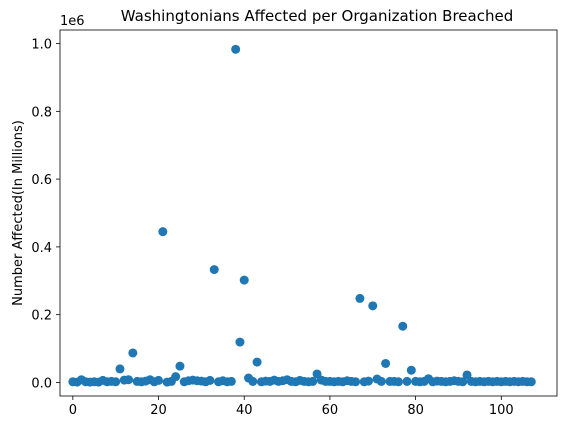 Image resolution: width=567 pixels, height=433 pixels. I want to click on x-tick-label: 60, so click(330, 410).